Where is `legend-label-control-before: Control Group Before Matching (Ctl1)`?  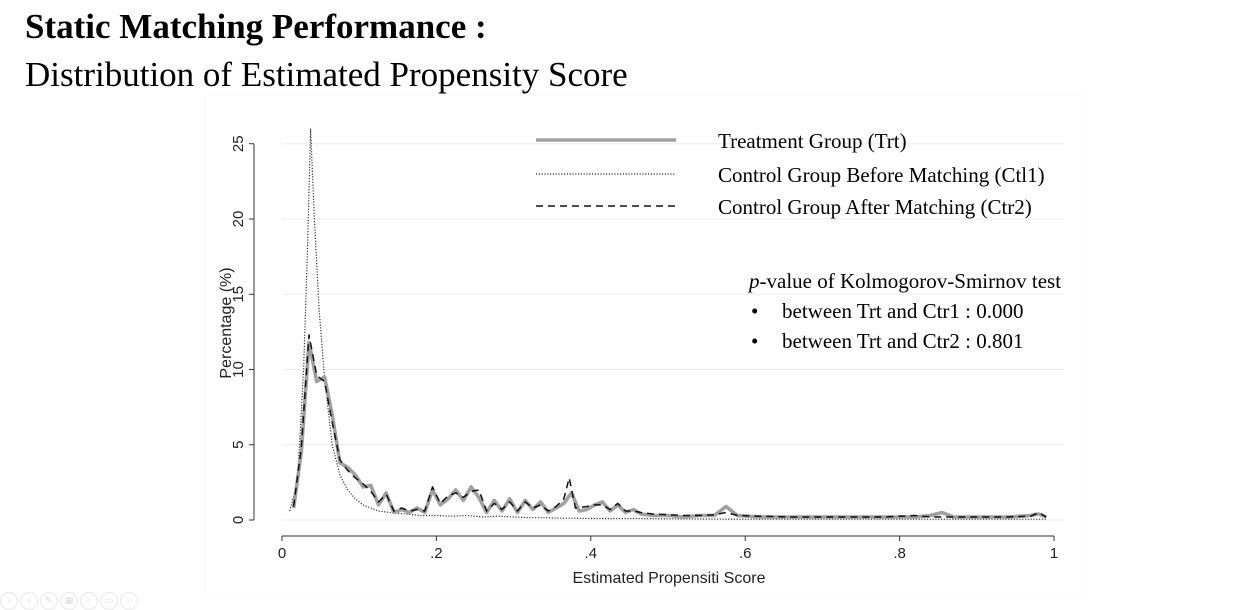 legend-label-control-before: Control Group Before Matching (Ctl1) is located at coordinates (881, 175).